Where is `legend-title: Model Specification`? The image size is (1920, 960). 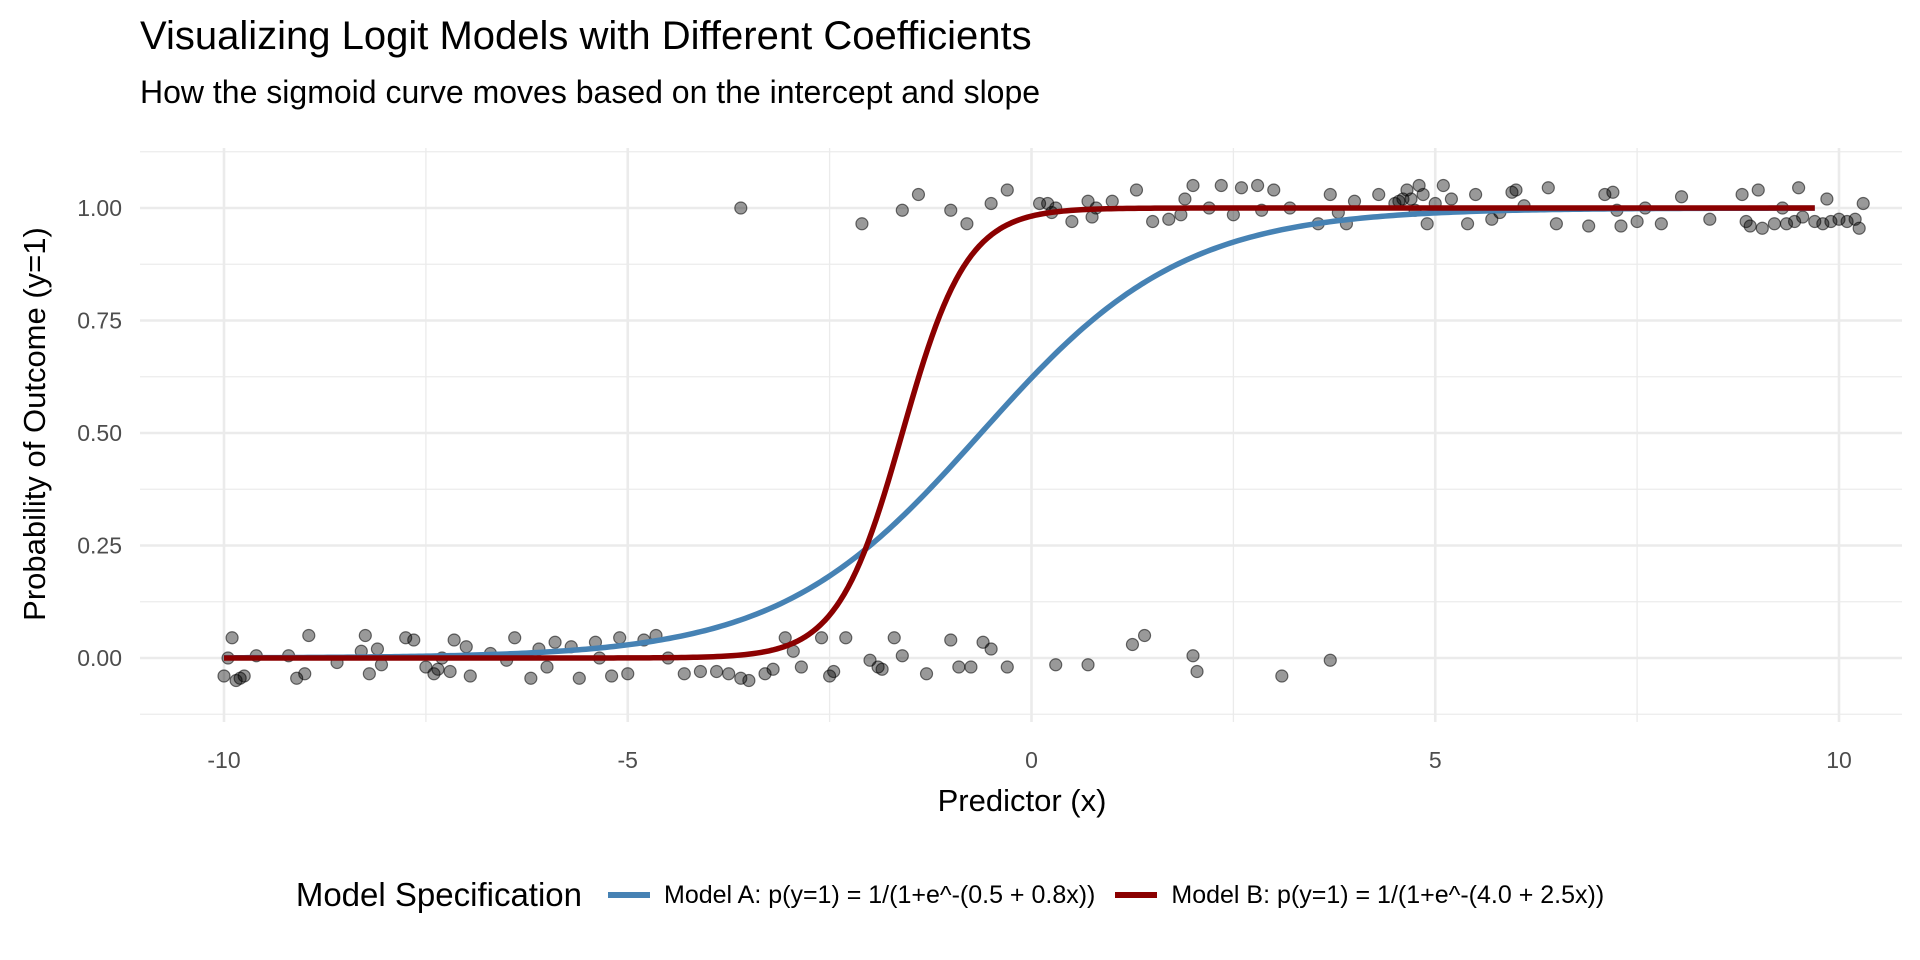
legend-title: Model Specification is located at coordinates (438, 894).